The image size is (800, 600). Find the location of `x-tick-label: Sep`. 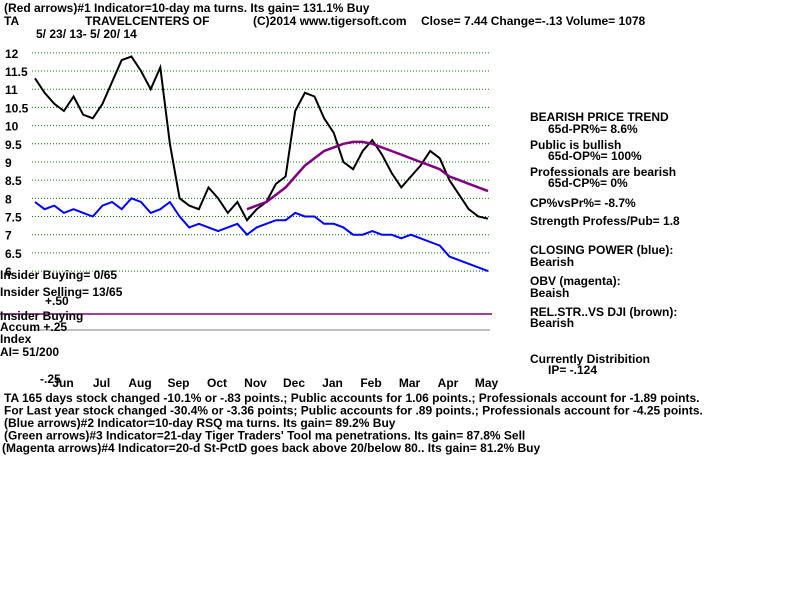

x-tick-label: Sep is located at coordinates (178, 383).